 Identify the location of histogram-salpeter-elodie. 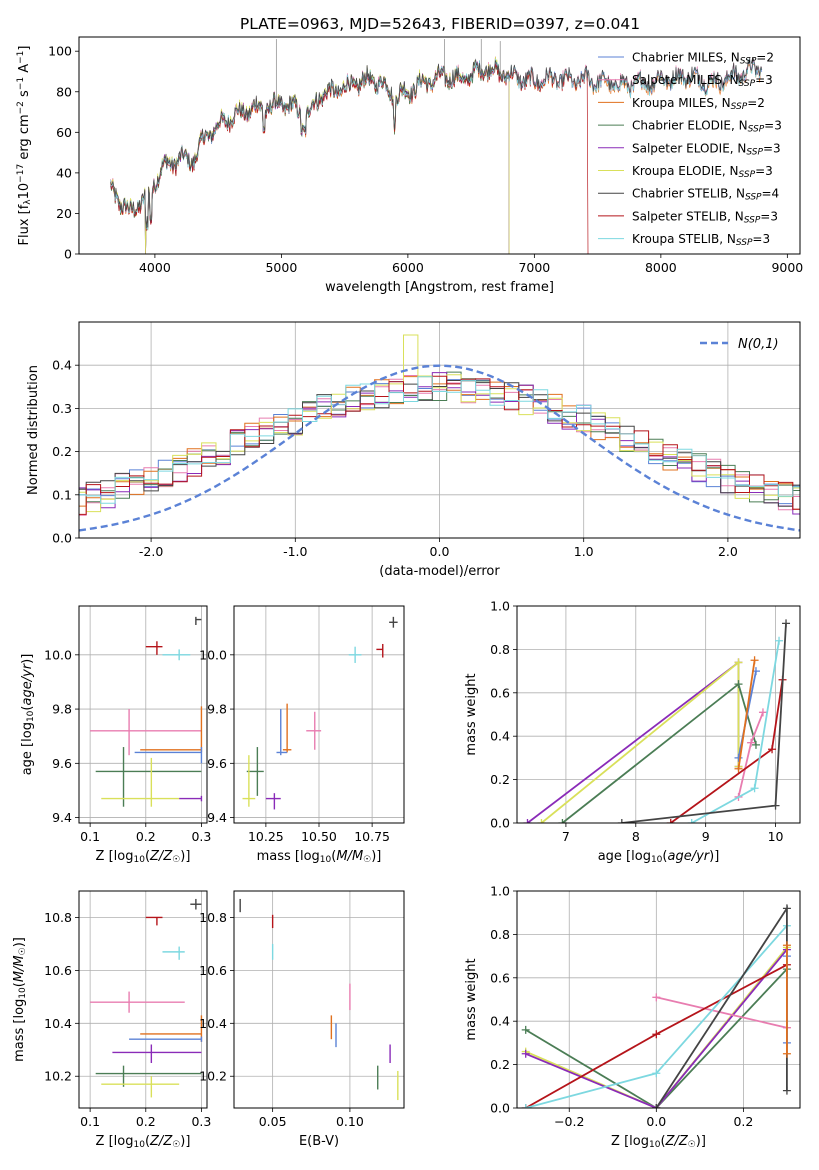
(439, 443).